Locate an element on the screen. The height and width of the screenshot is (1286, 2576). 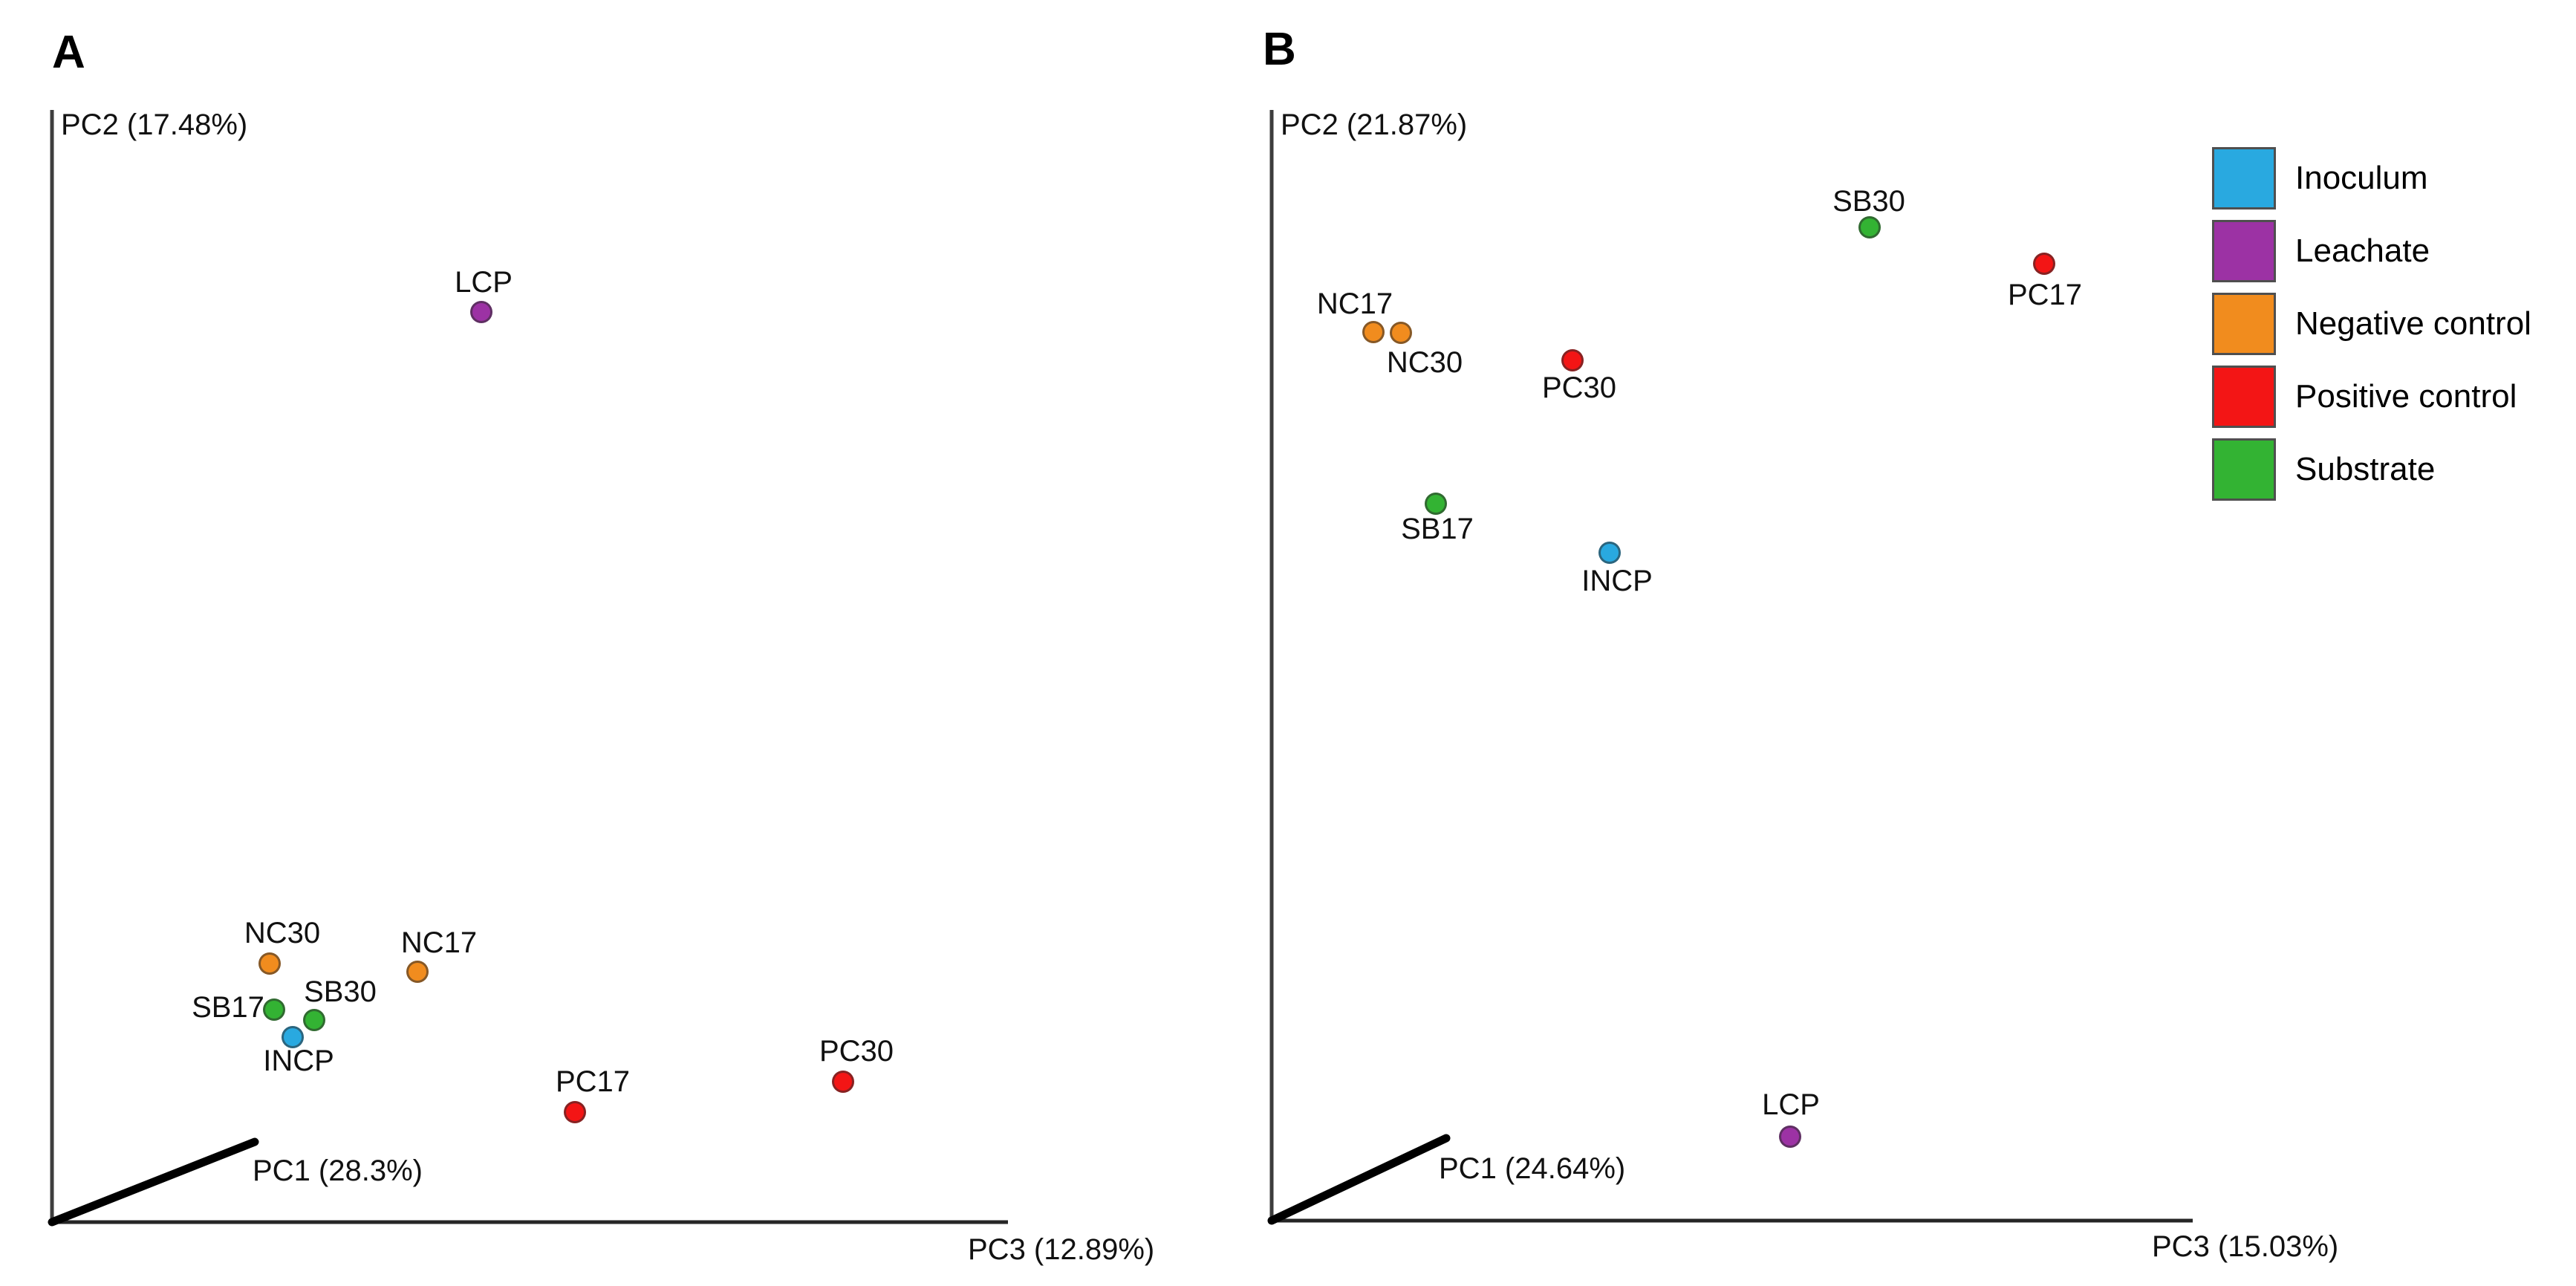
data-point-dot-b-nc30 is located at coordinates (1401, 333).